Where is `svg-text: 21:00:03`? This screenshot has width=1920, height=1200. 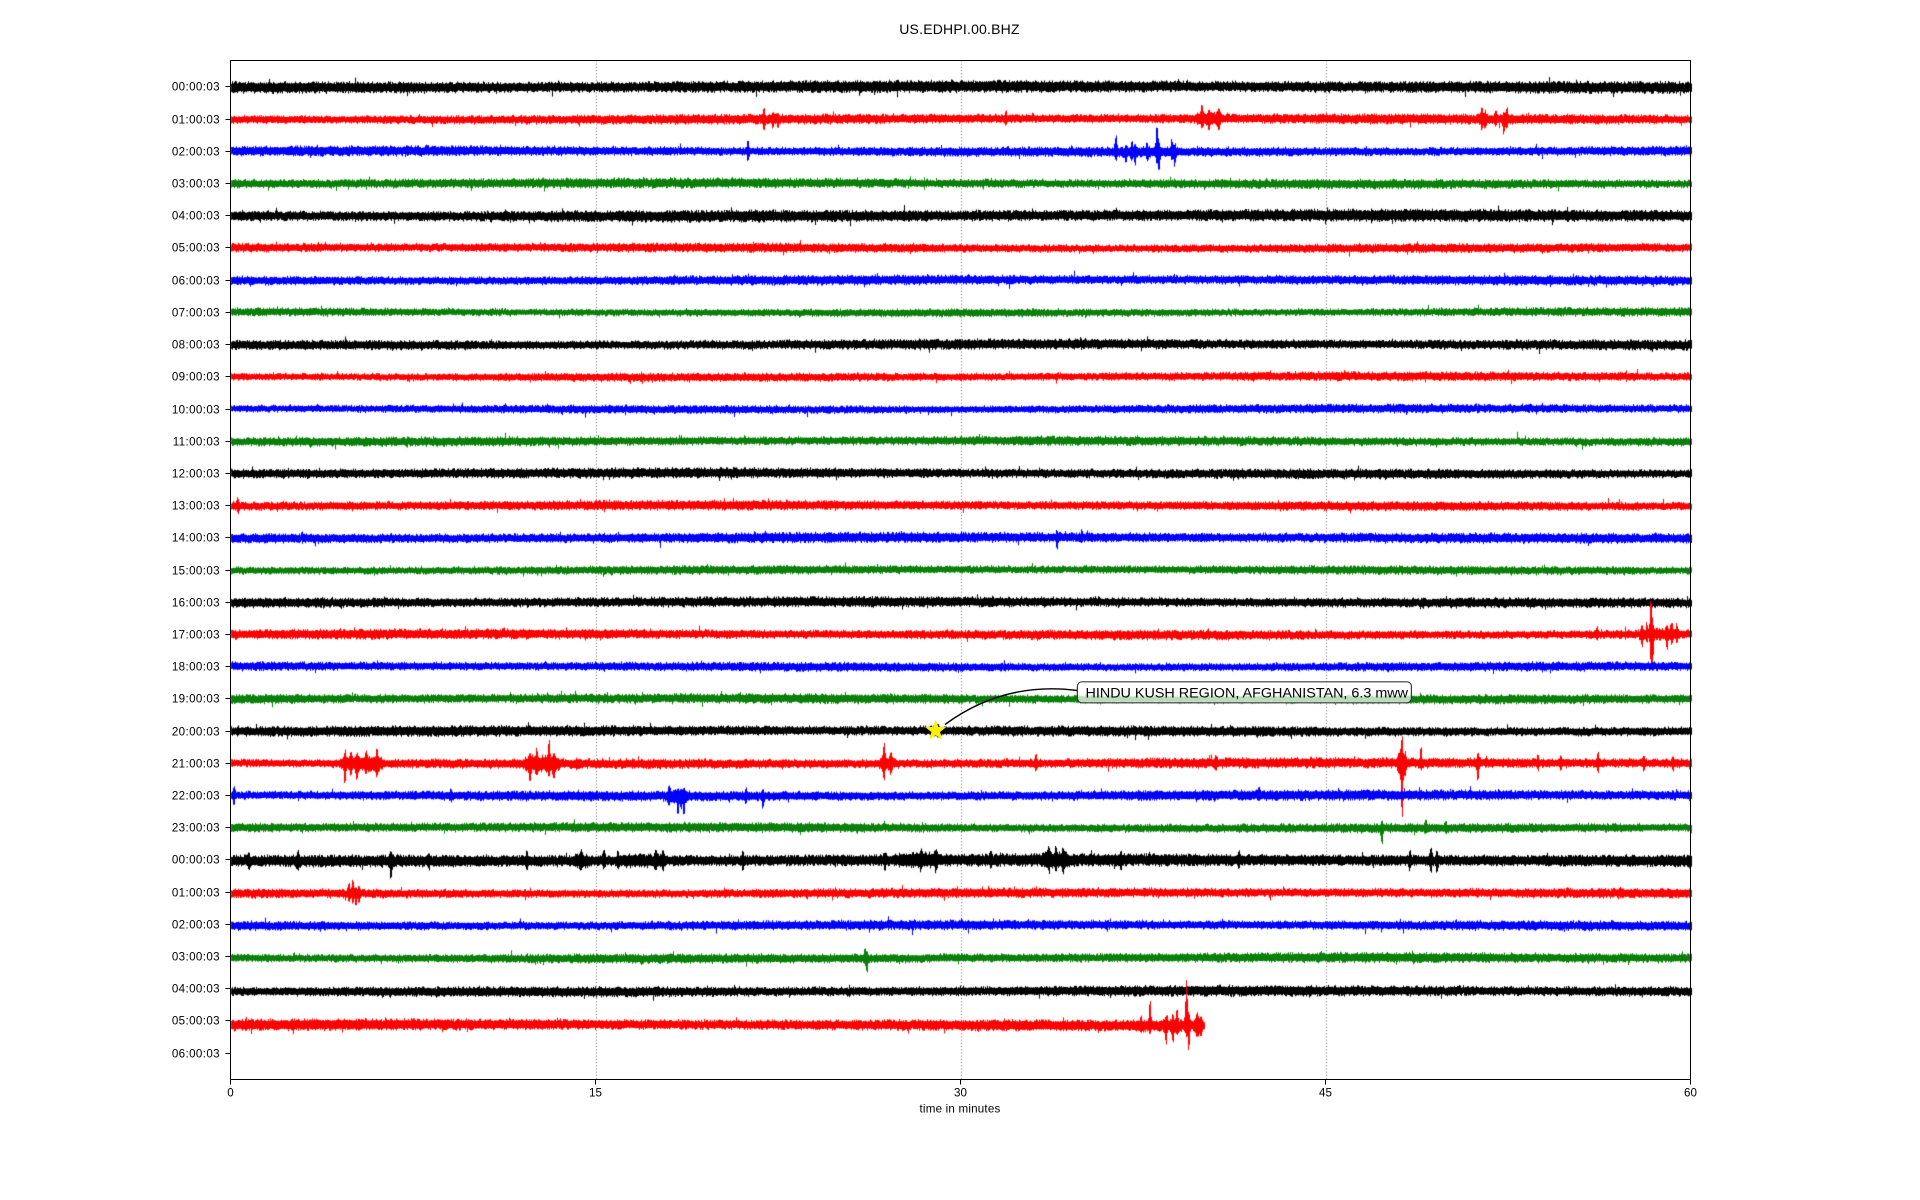
svg-text: 21:00:03 is located at coordinates (196, 764).